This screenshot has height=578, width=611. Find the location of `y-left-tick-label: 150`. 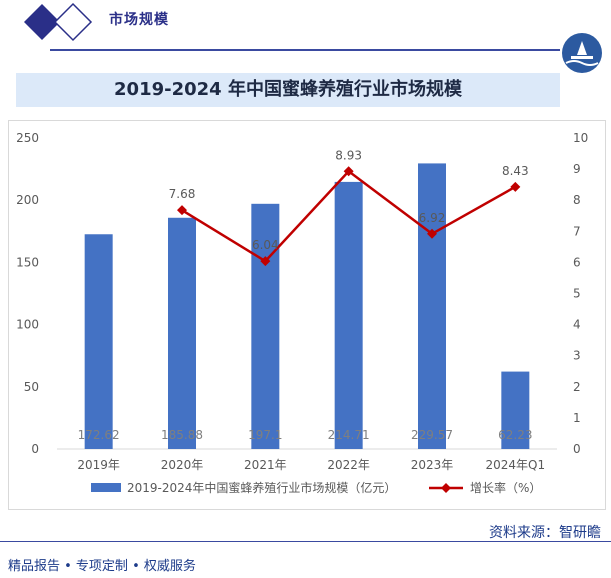

y-left-tick-label: 150 is located at coordinates (27, 262).